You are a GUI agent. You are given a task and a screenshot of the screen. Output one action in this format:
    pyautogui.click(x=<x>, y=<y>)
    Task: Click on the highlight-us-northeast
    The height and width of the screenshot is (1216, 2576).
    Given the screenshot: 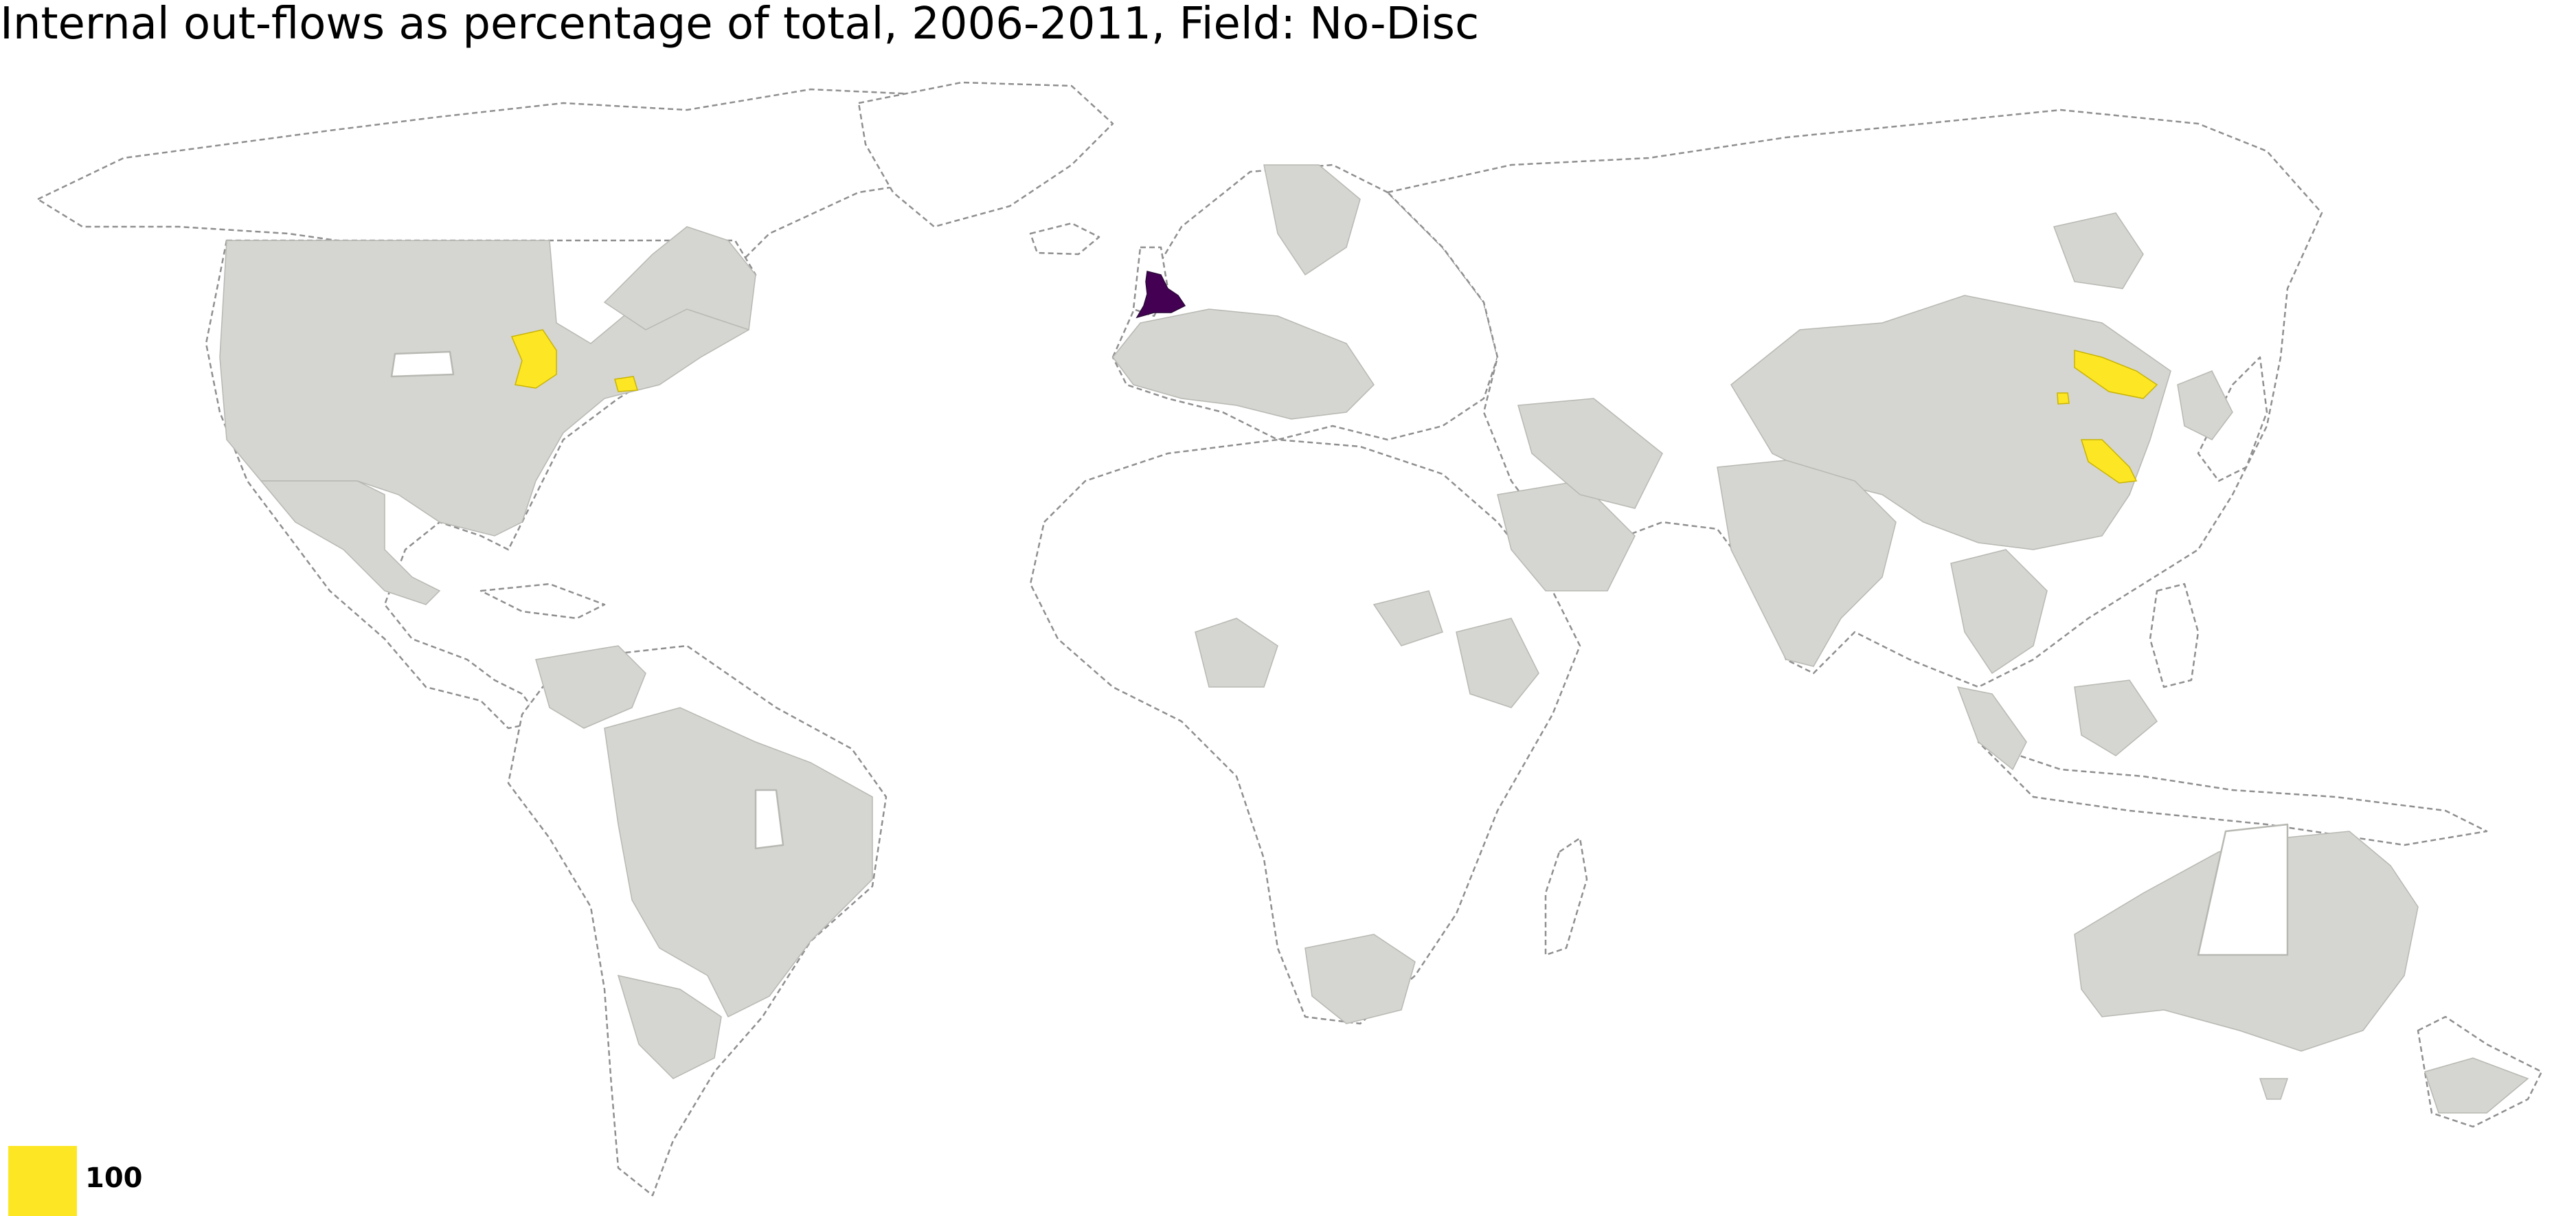 What is the action you would take?
    pyautogui.click(x=626, y=384)
    